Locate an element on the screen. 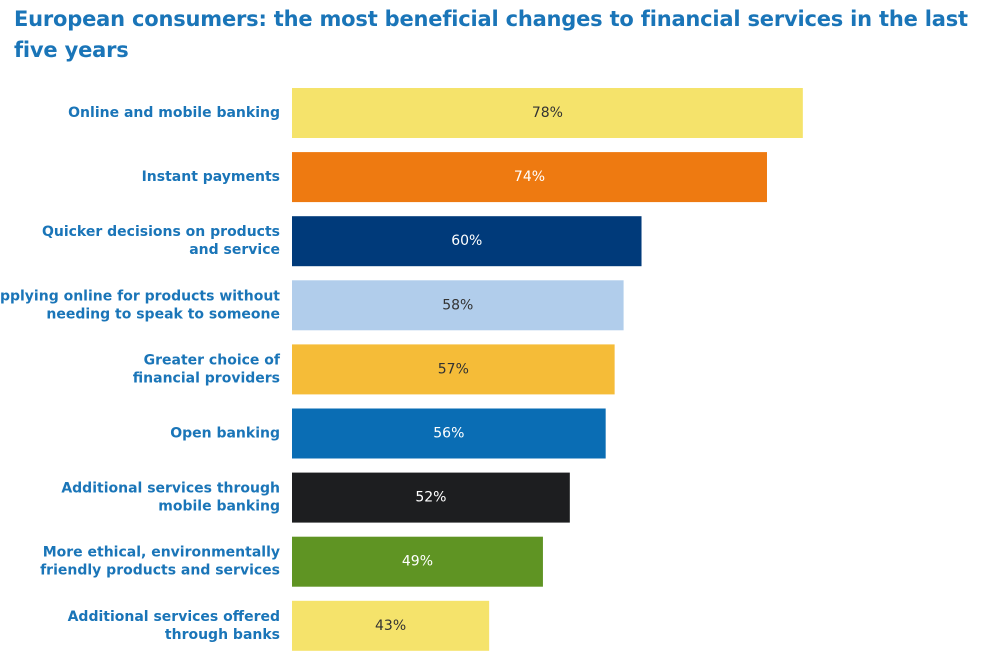 This screenshot has height=662, width=1000. value-label-2: 74% is located at coordinates (529, 177).